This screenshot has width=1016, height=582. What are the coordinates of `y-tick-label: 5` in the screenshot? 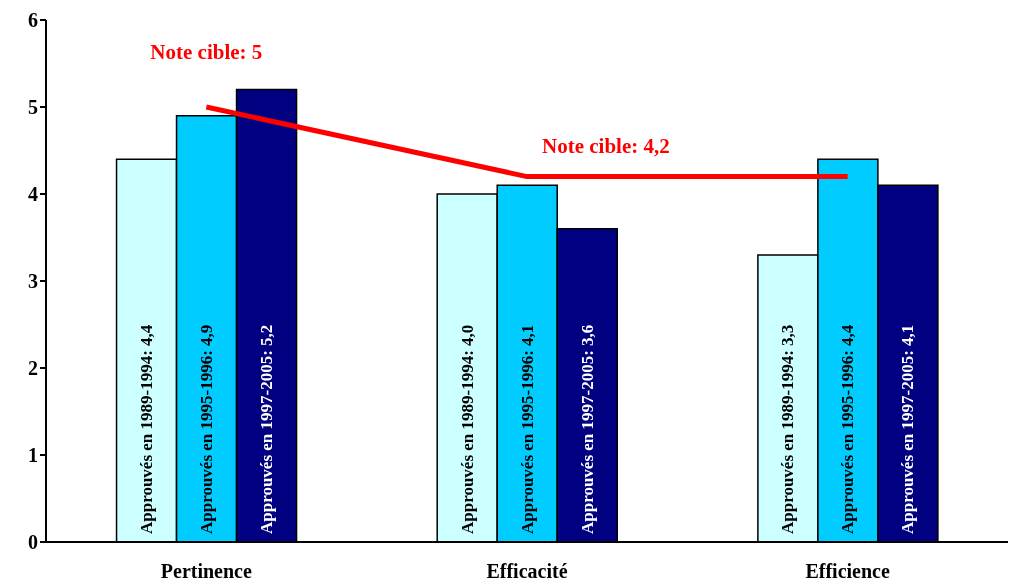 It's located at (33, 107).